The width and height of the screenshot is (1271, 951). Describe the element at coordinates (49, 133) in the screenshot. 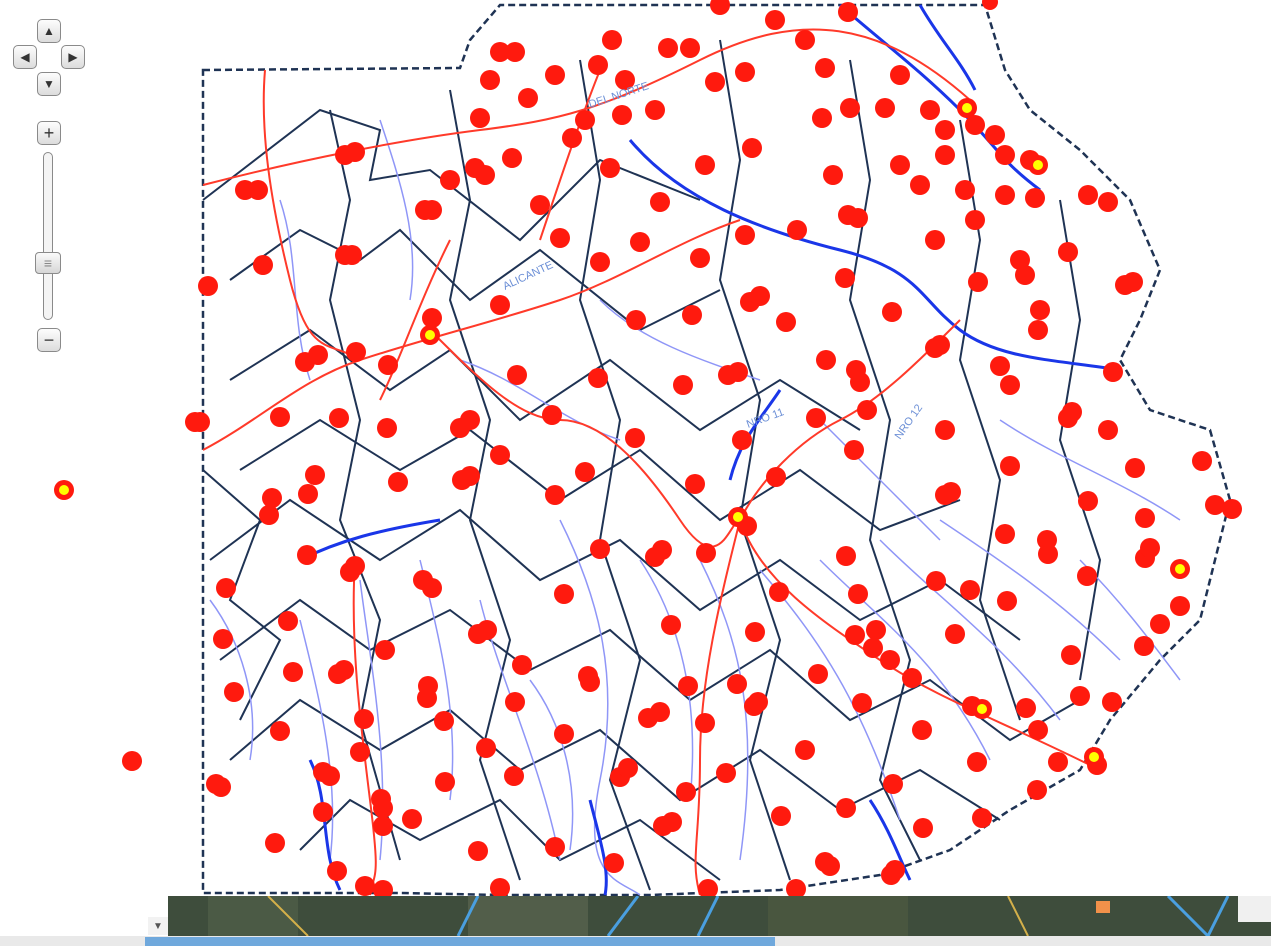

I see `zoom-in-button: +` at that location.